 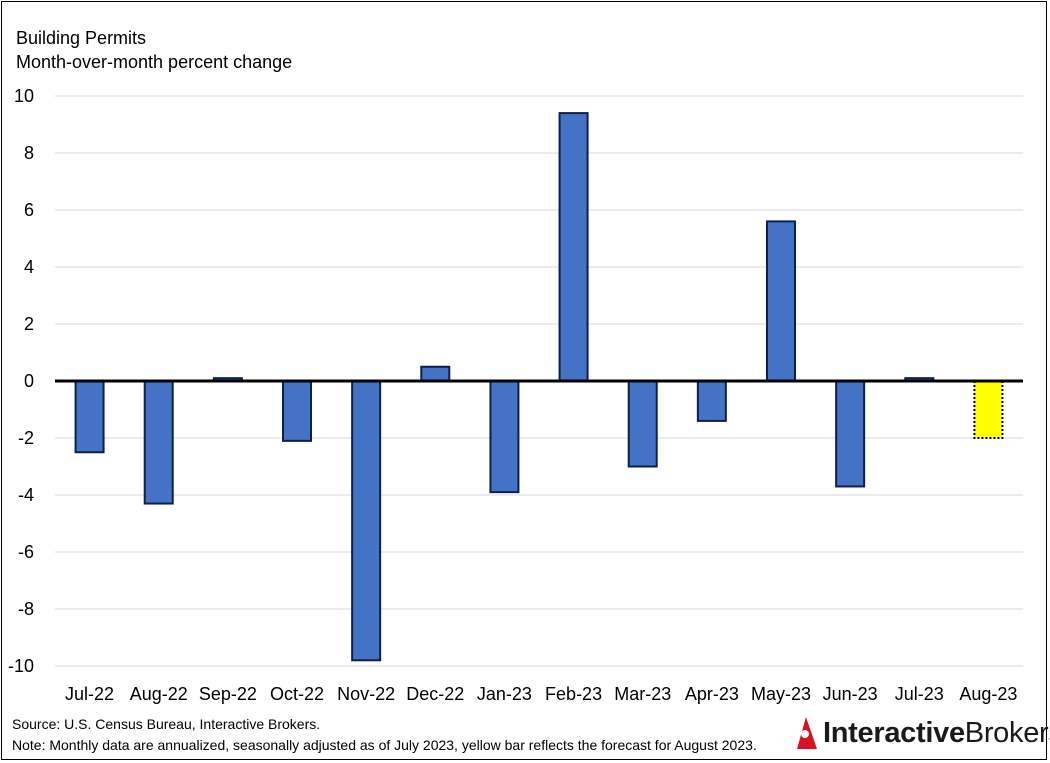 I want to click on y-tick-label: 6, so click(x=29, y=210).